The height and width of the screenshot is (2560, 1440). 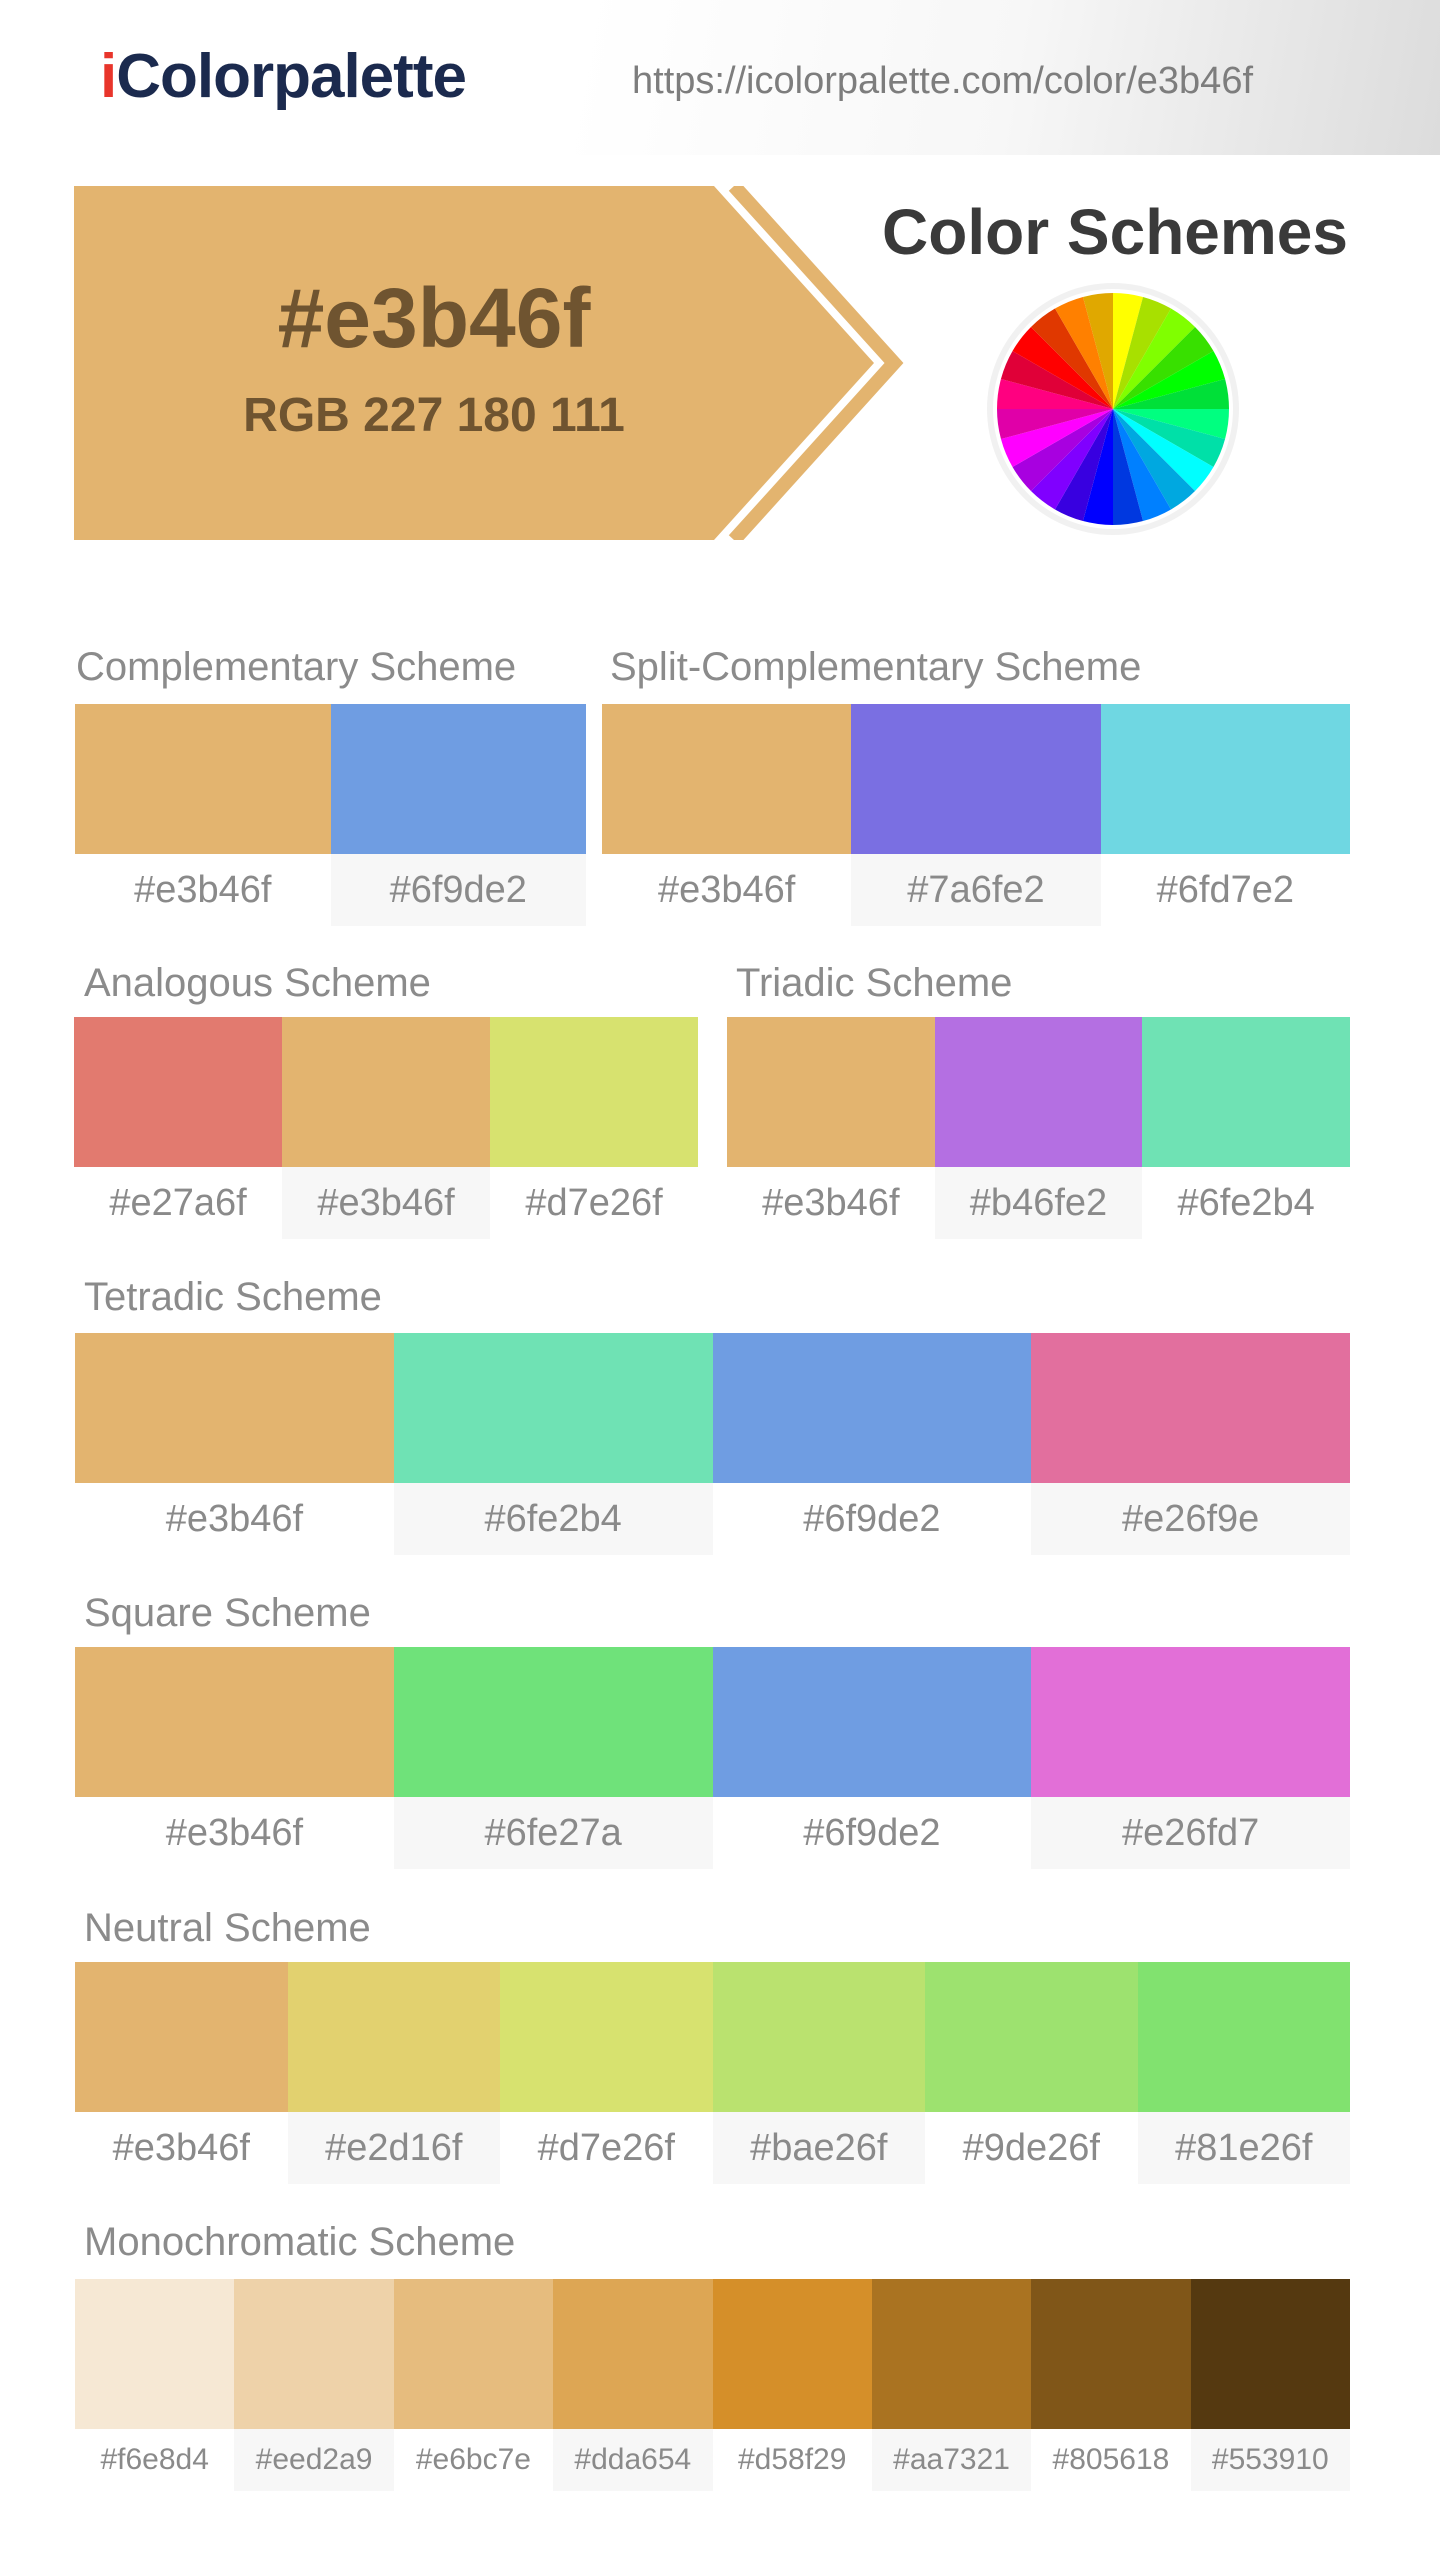 I want to click on color-swatch: #aa7321, so click(x=951, y=2385).